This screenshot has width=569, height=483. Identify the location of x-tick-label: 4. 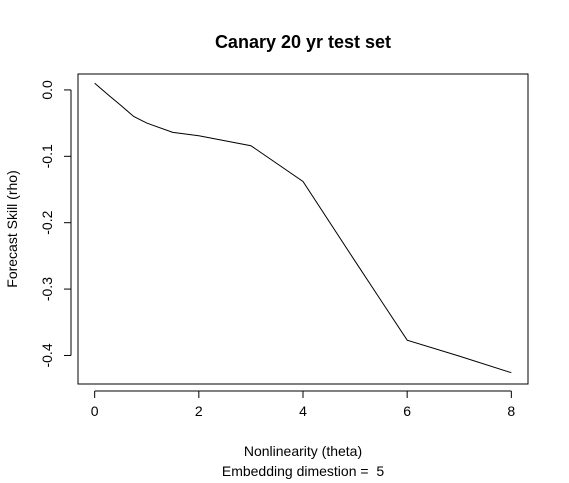
(303, 411).